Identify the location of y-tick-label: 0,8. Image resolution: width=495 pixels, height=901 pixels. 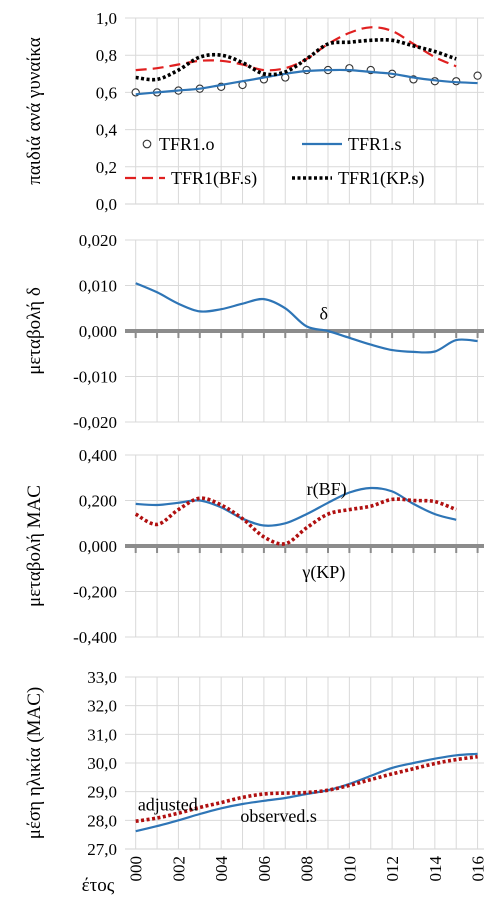
(106, 55).